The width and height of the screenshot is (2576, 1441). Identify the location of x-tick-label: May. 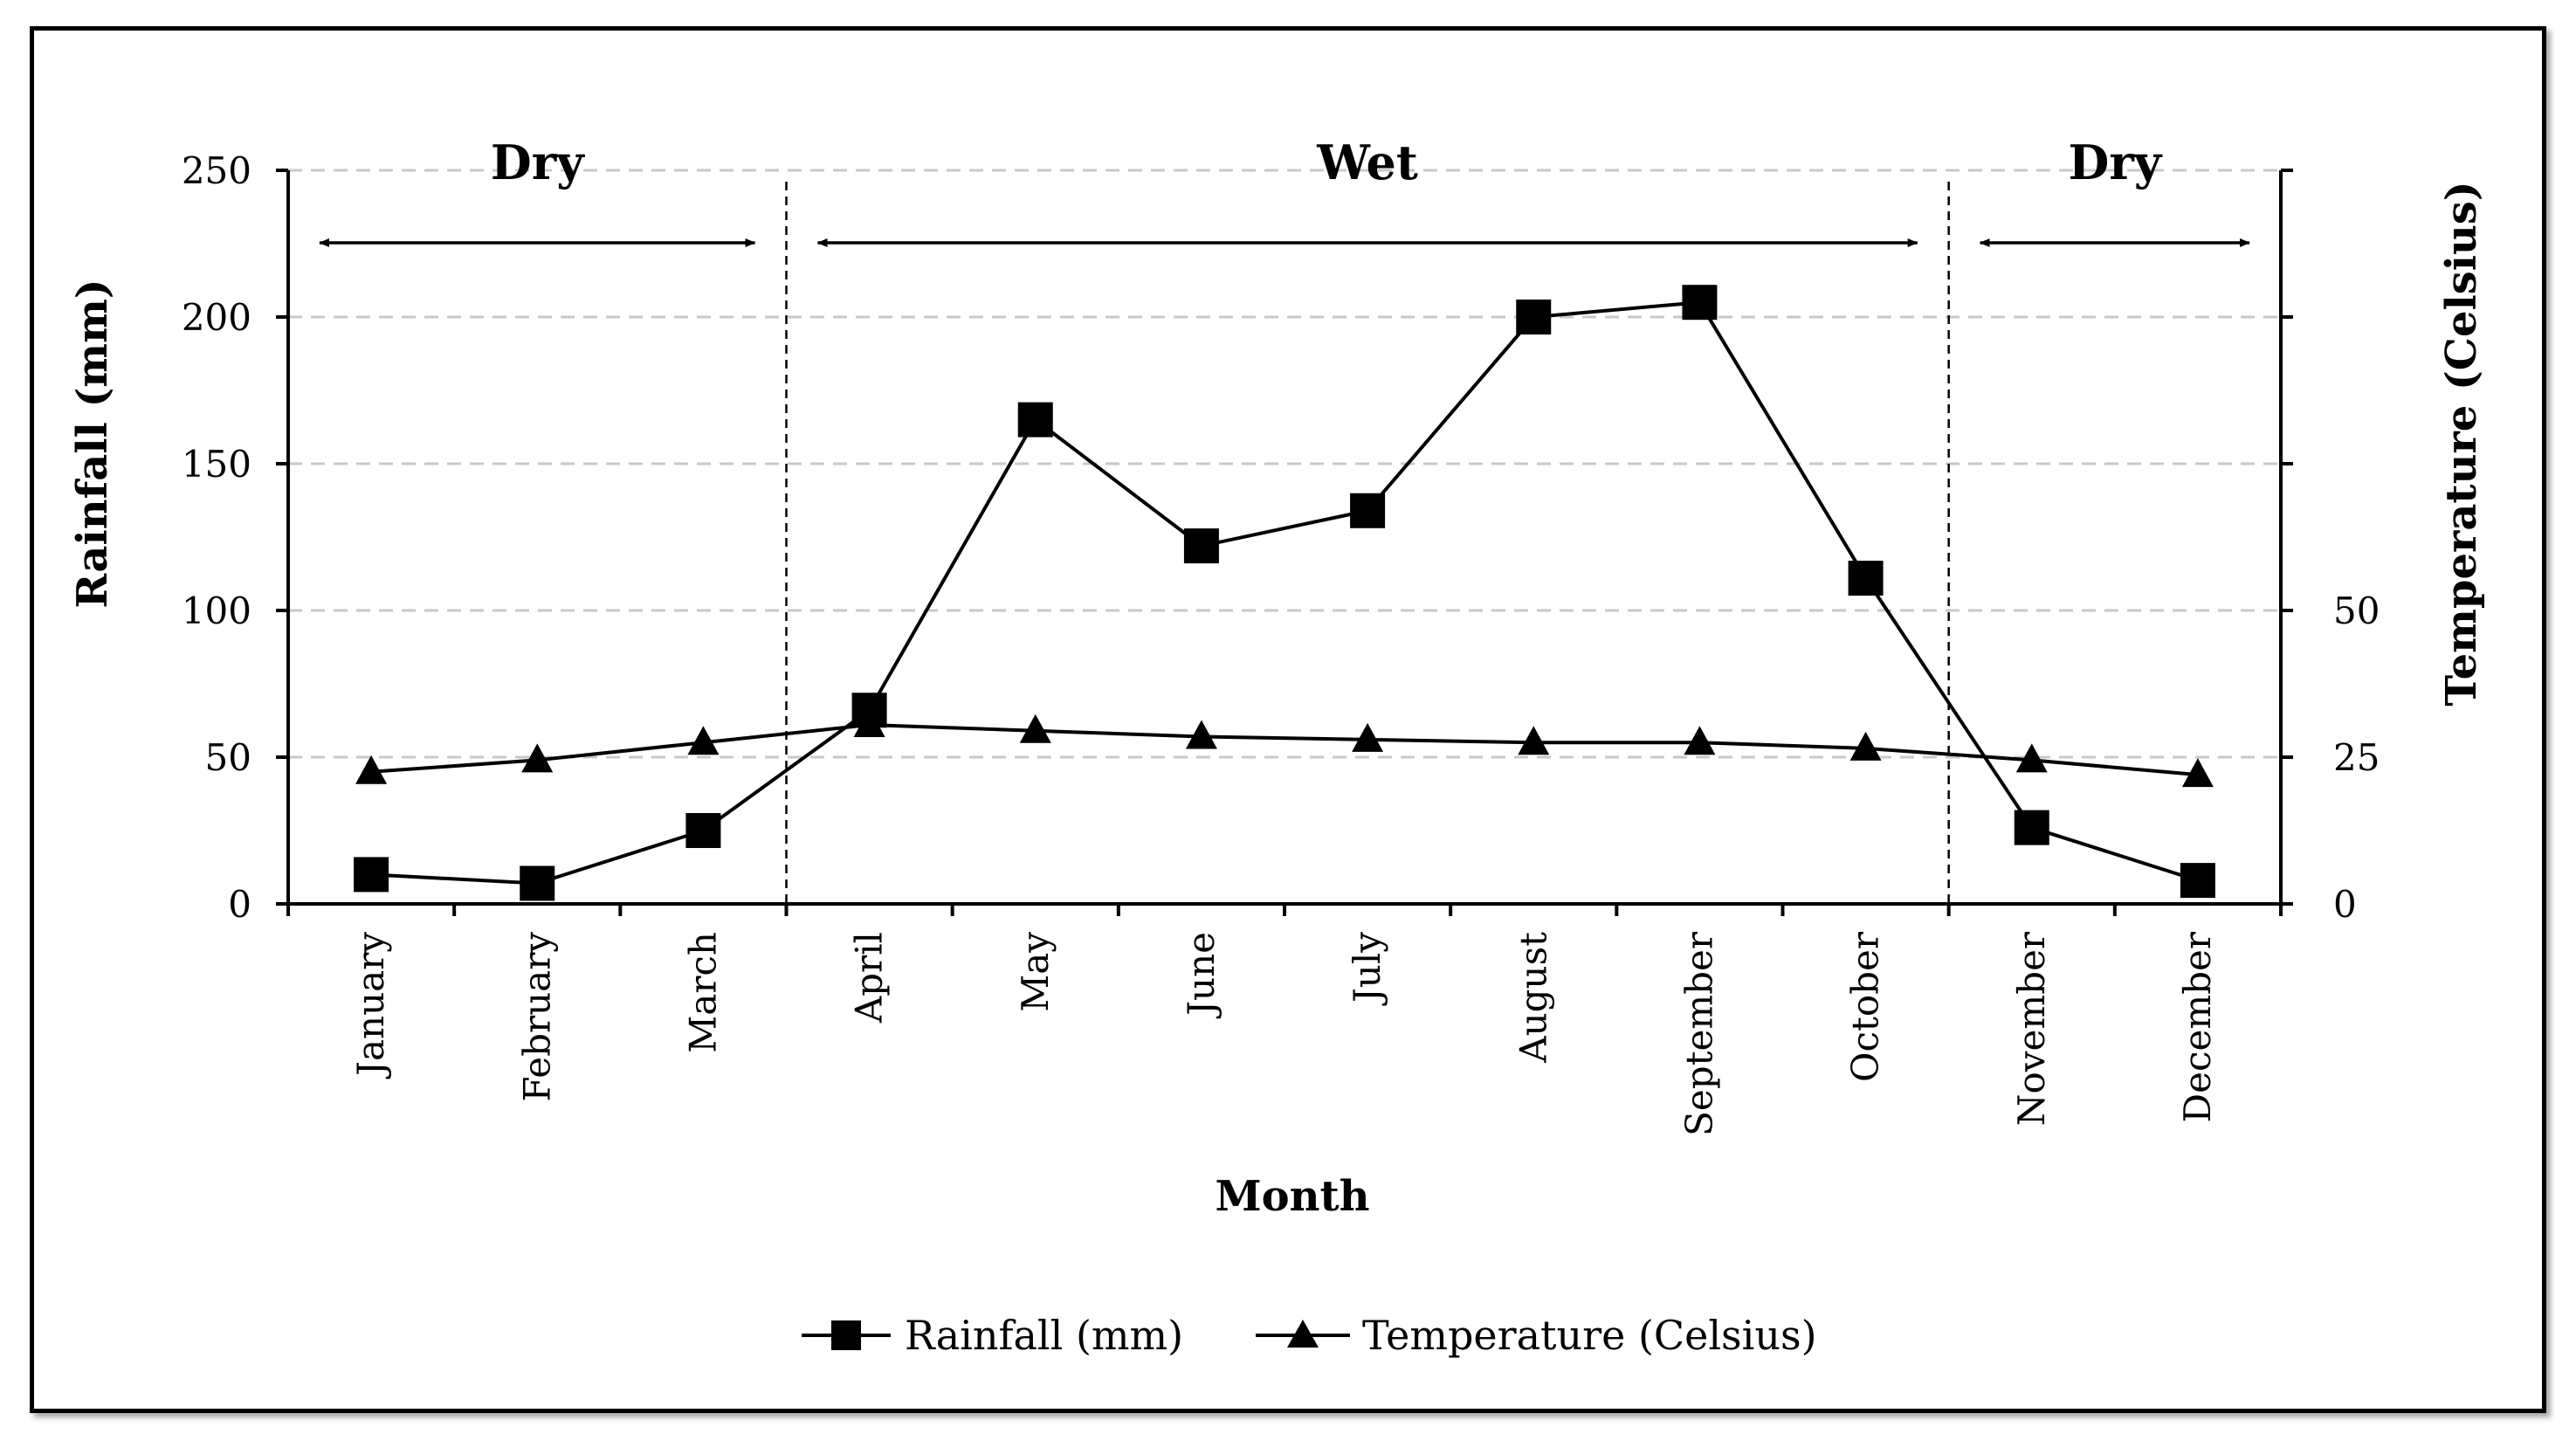
(1035, 972).